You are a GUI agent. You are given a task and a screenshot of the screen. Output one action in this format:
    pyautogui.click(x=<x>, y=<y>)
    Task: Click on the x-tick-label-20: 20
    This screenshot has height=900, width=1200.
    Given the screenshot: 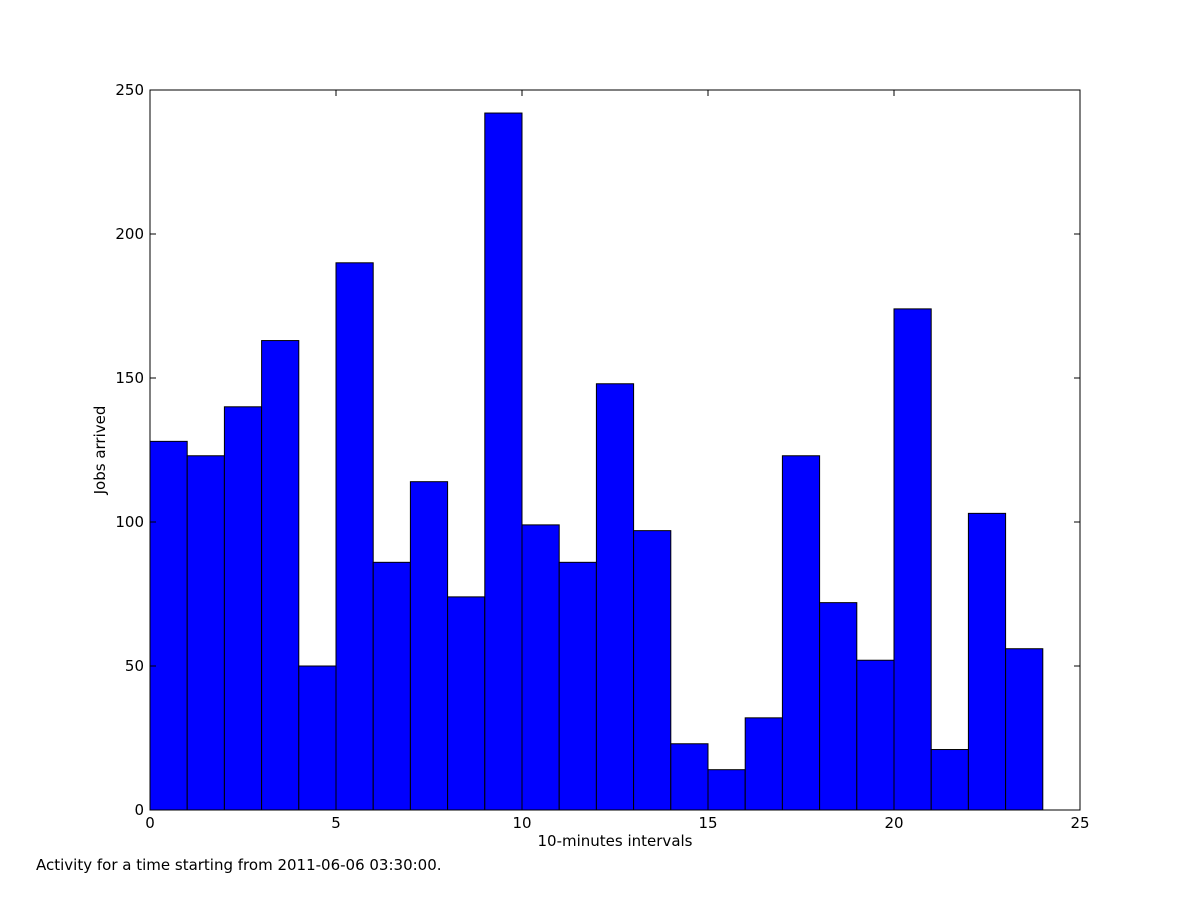 What is the action you would take?
    pyautogui.click(x=893, y=823)
    